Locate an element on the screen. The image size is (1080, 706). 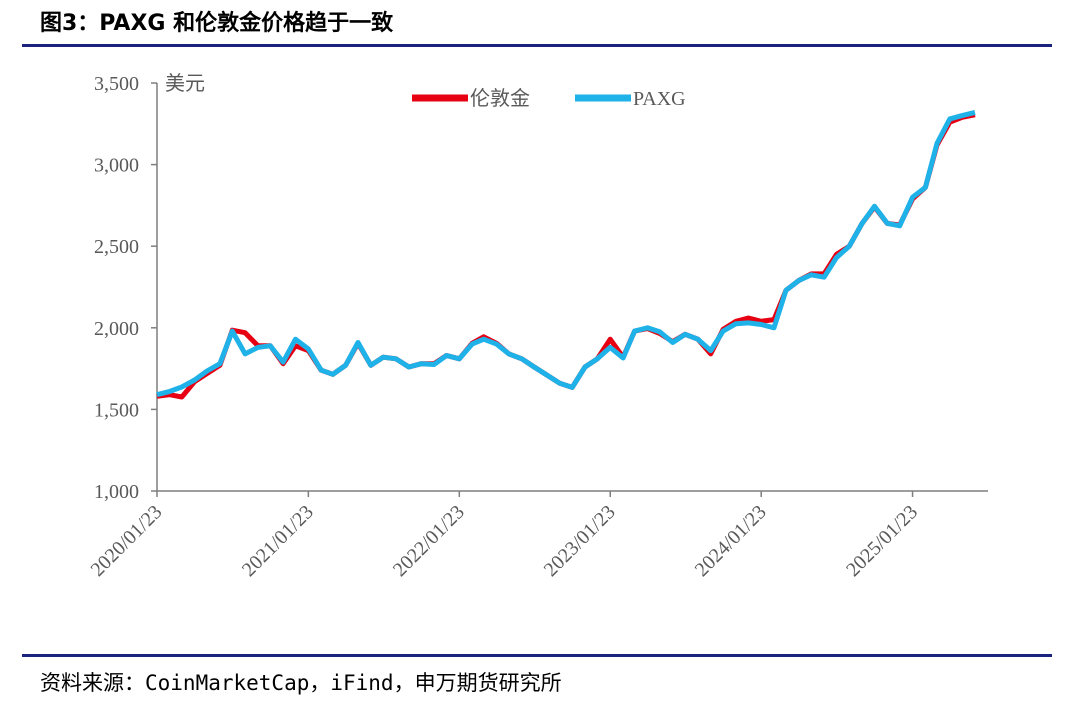
y-tick-label: 1,000 is located at coordinates (116, 492).